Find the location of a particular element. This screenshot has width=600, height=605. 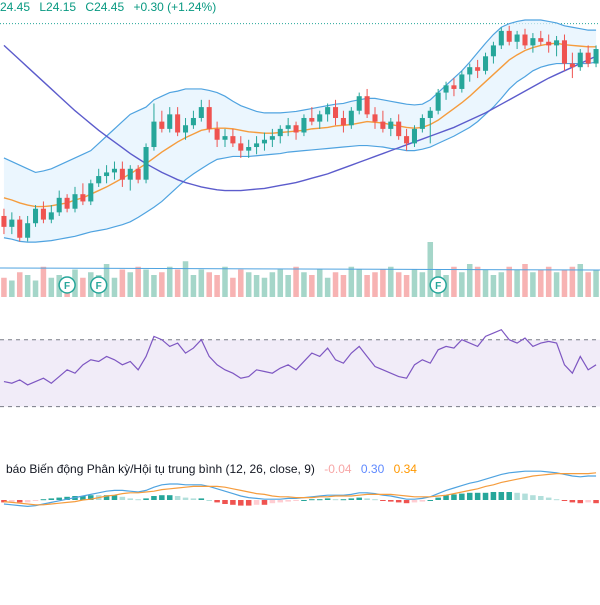

ohlc-legend: 24.45 L24.15 C24.45 +0.30 (+1.24%) is located at coordinates (108, 7).